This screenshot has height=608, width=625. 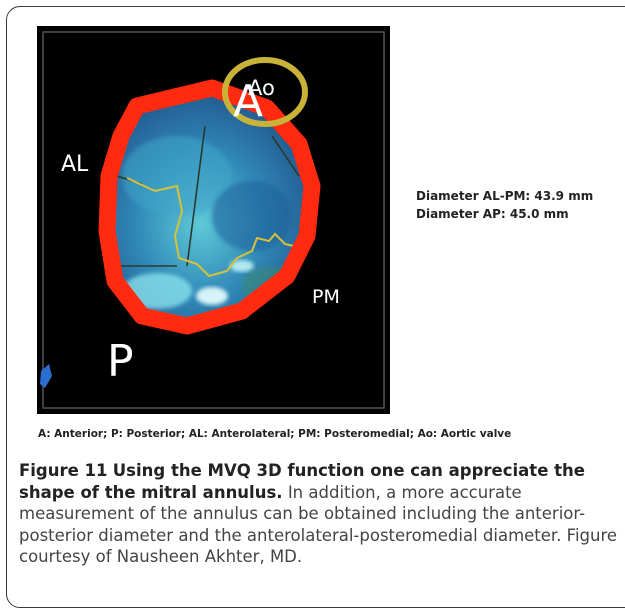 I want to click on figure-label: Figure 11, so click(x=63, y=470).